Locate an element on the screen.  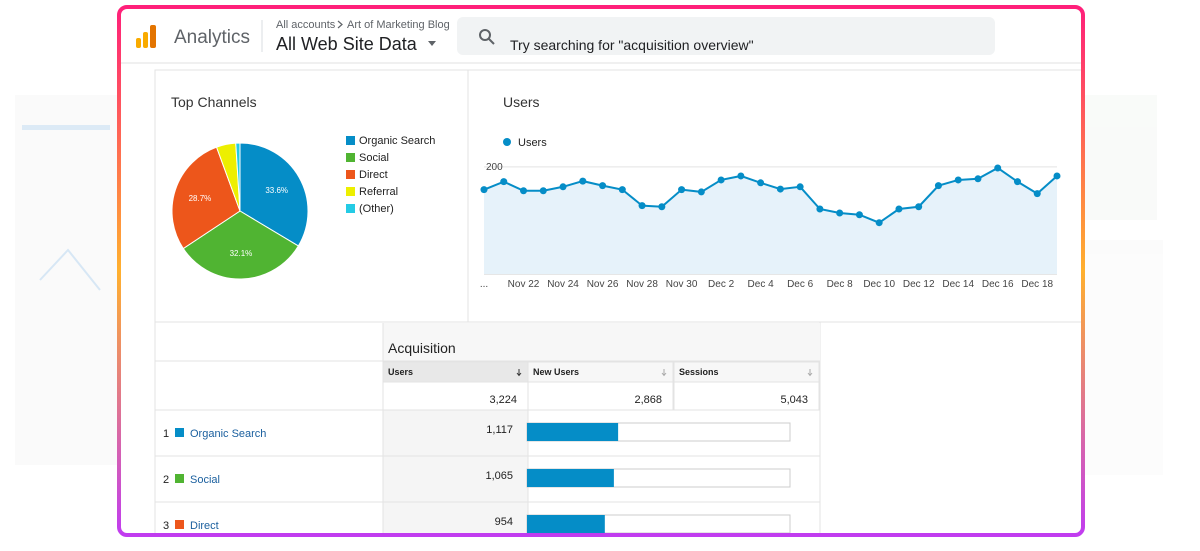
column-header-label: New Users is located at coordinates (556, 372).